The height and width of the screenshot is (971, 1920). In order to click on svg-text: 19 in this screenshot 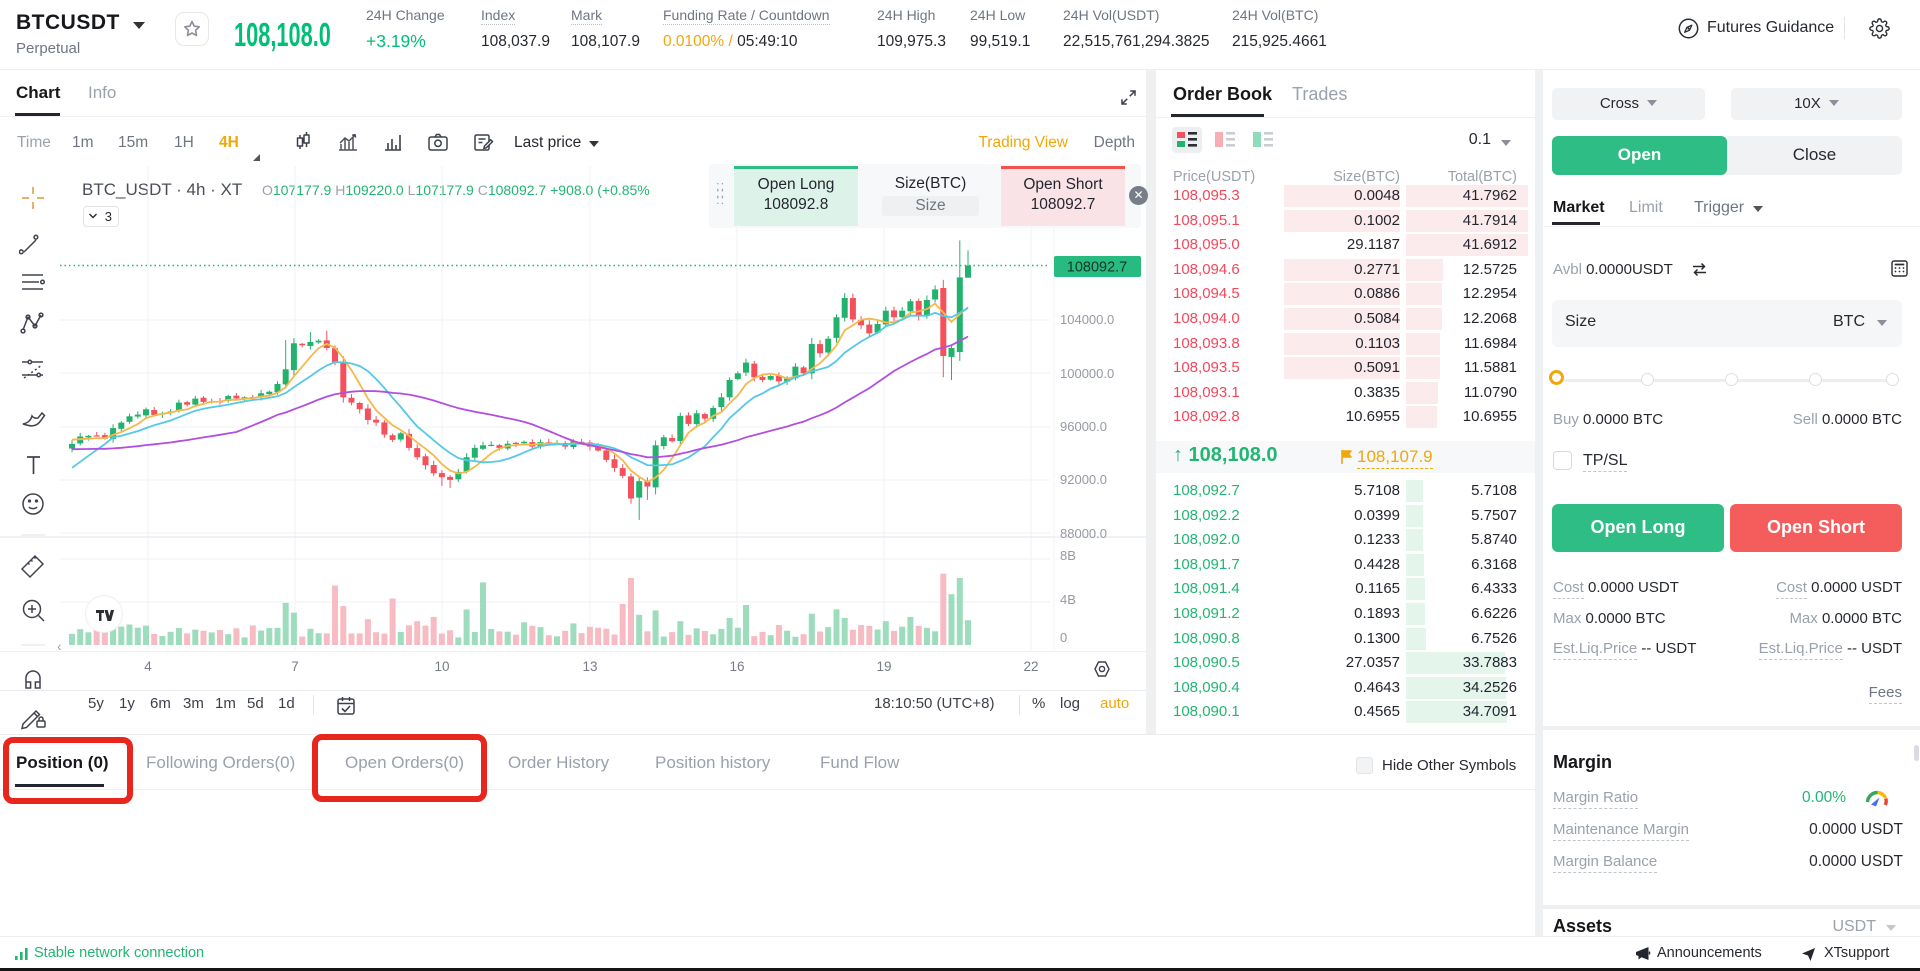, I will do `click(883, 666)`.